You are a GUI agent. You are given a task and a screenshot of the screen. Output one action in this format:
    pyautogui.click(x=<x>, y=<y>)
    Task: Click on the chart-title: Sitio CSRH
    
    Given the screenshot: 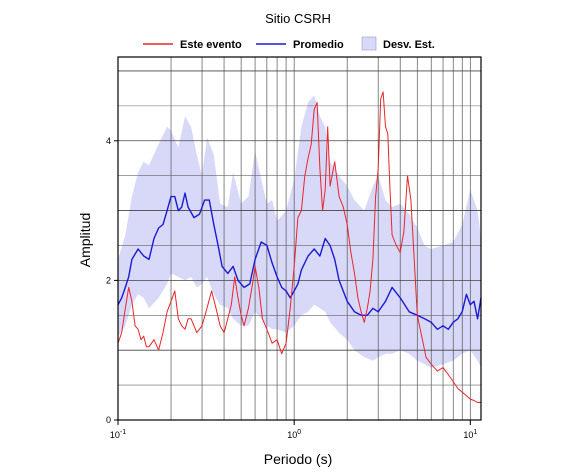 What is the action you would take?
    pyautogui.click(x=298, y=18)
    